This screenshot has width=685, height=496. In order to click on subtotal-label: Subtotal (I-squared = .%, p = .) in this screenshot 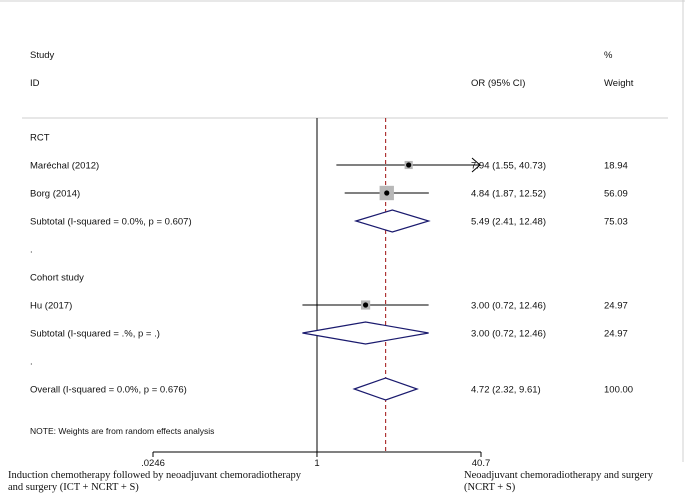, I will do `click(95, 334)`.